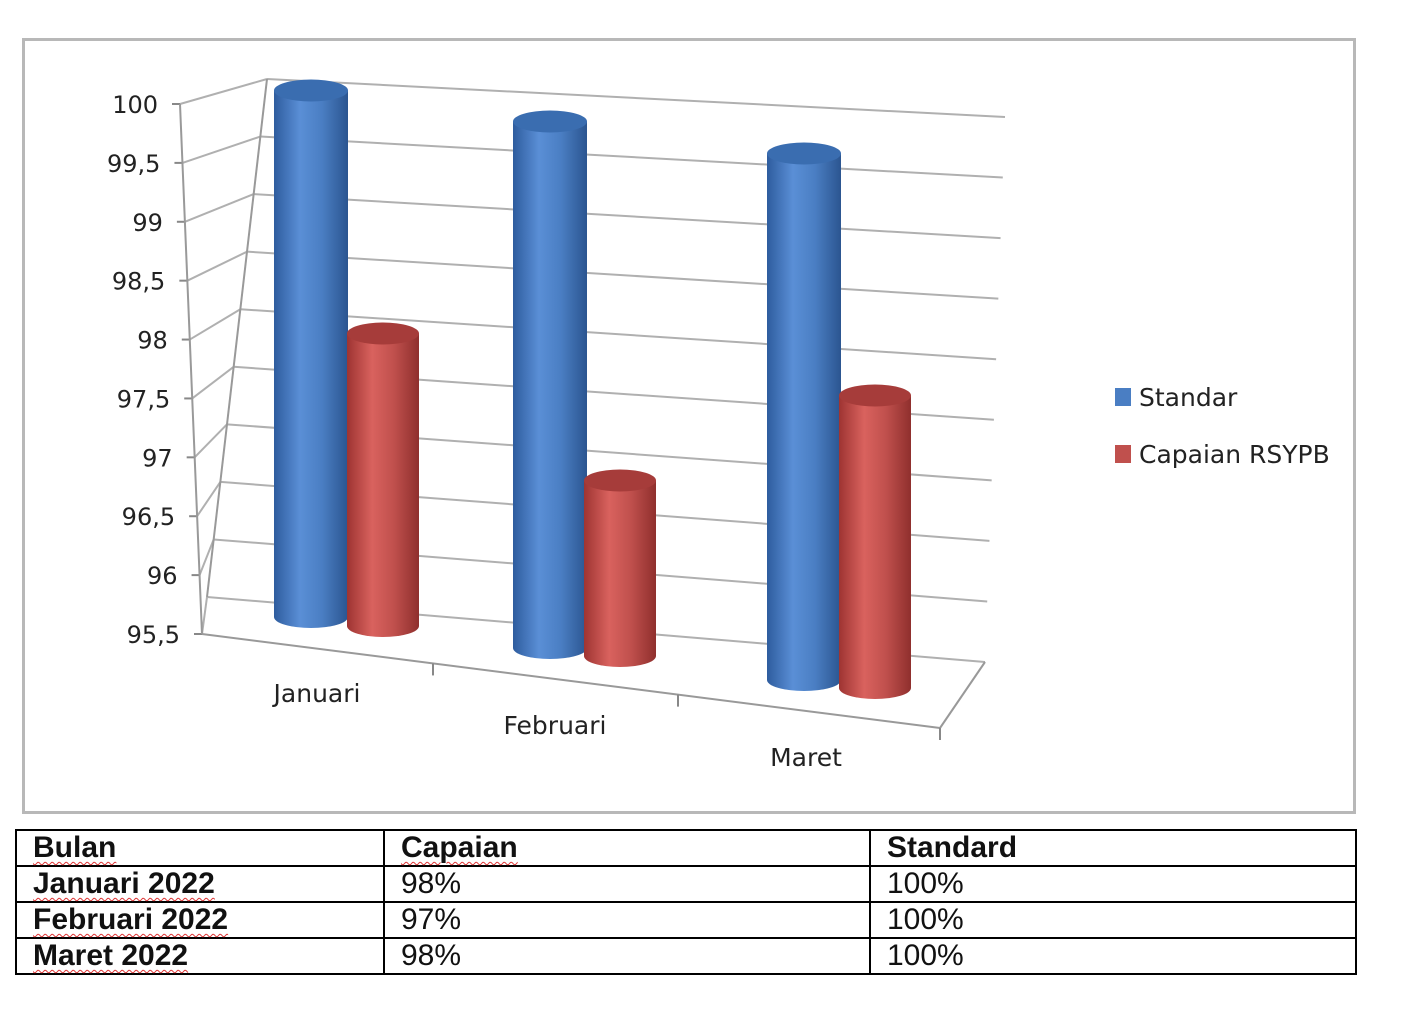  I want to click on bar-standar-februari, so click(550, 384).